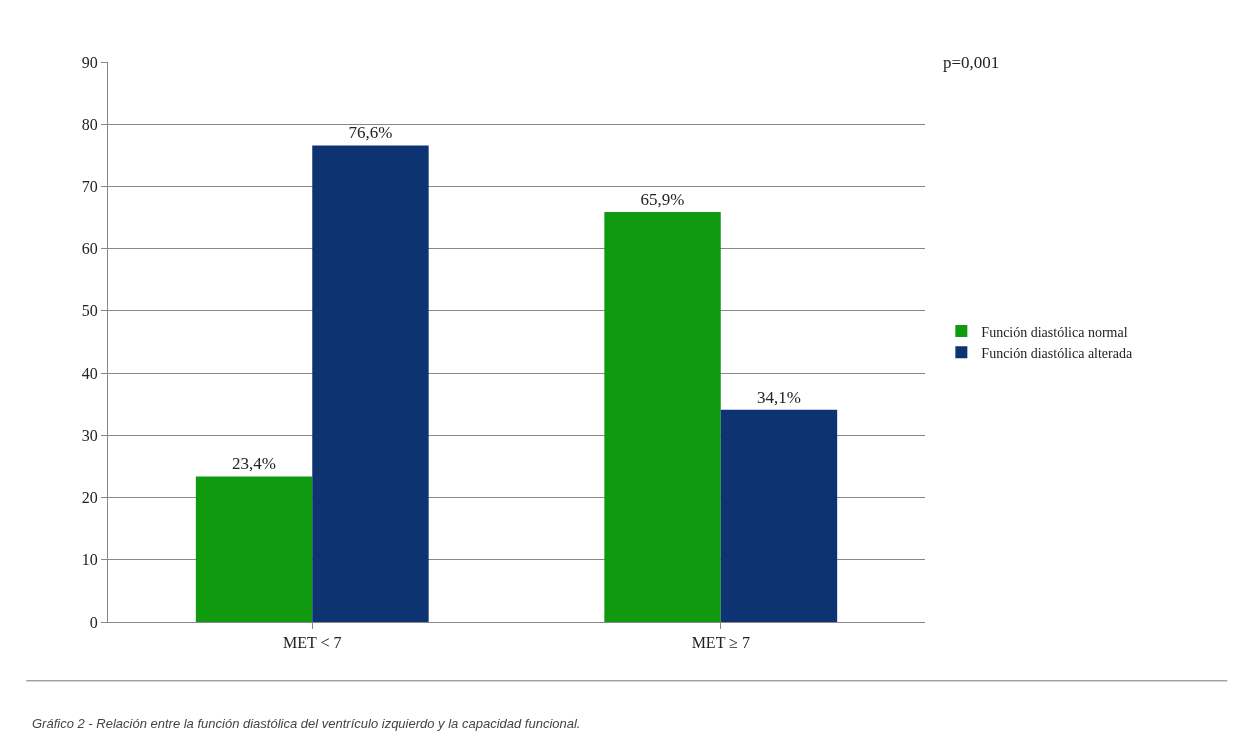  Describe the element at coordinates (779, 397) in the screenshot. I see `data-label: 34,1%` at that location.